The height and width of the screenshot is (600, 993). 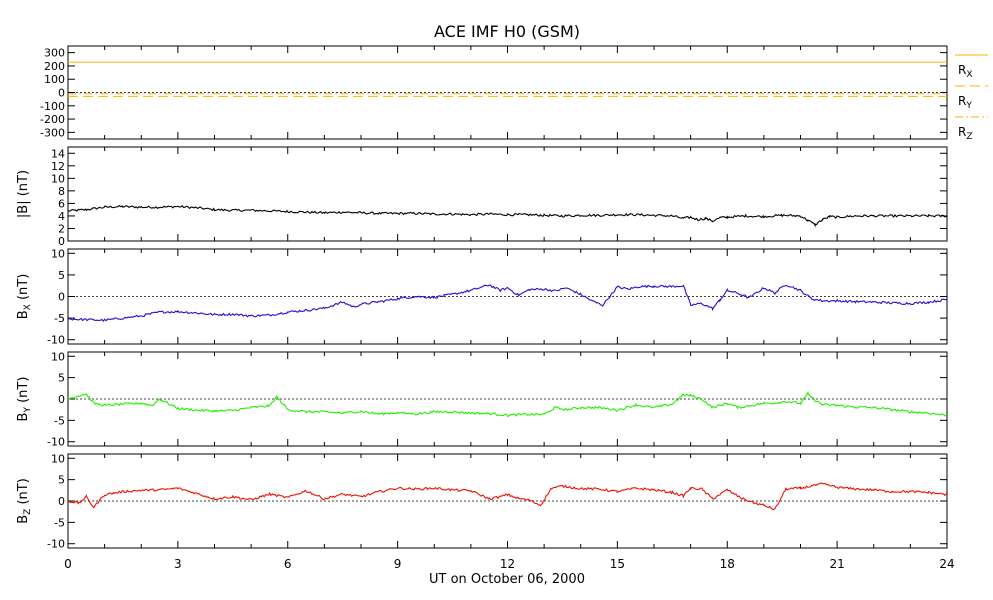 I want to click on y-axis-label: BY (nT), so click(x=24, y=399).